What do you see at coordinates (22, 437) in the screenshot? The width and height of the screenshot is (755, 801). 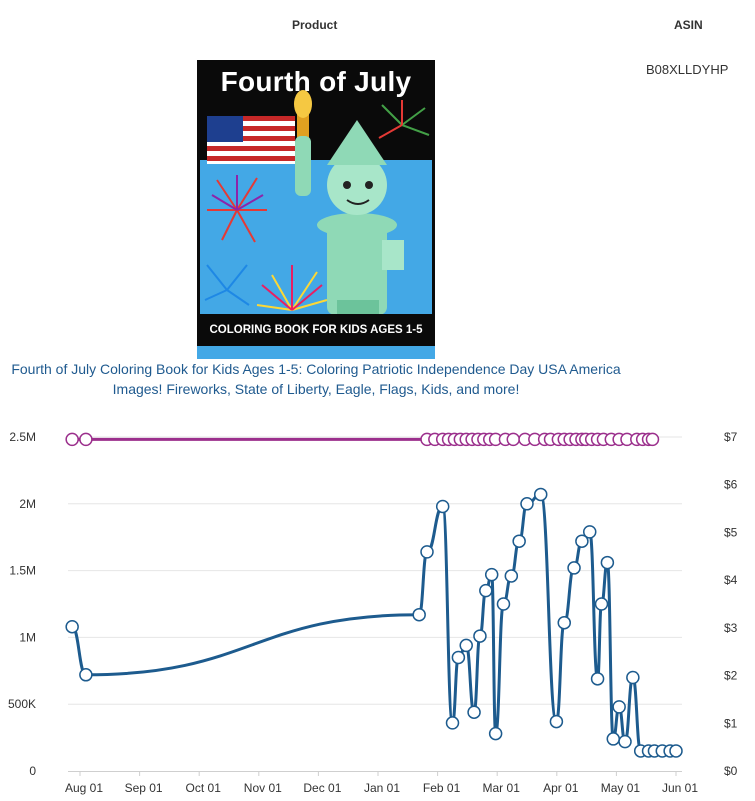 I see `left-axis-tick-label: 2.5M` at bounding box center [22, 437].